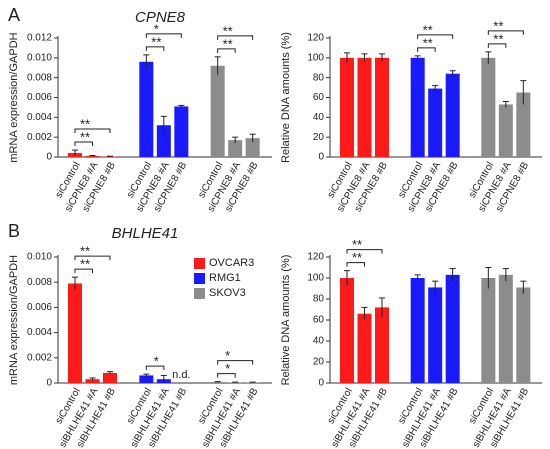 The height and width of the screenshot is (449, 550). I want to click on legend-label: SKOV3, so click(227, 293).